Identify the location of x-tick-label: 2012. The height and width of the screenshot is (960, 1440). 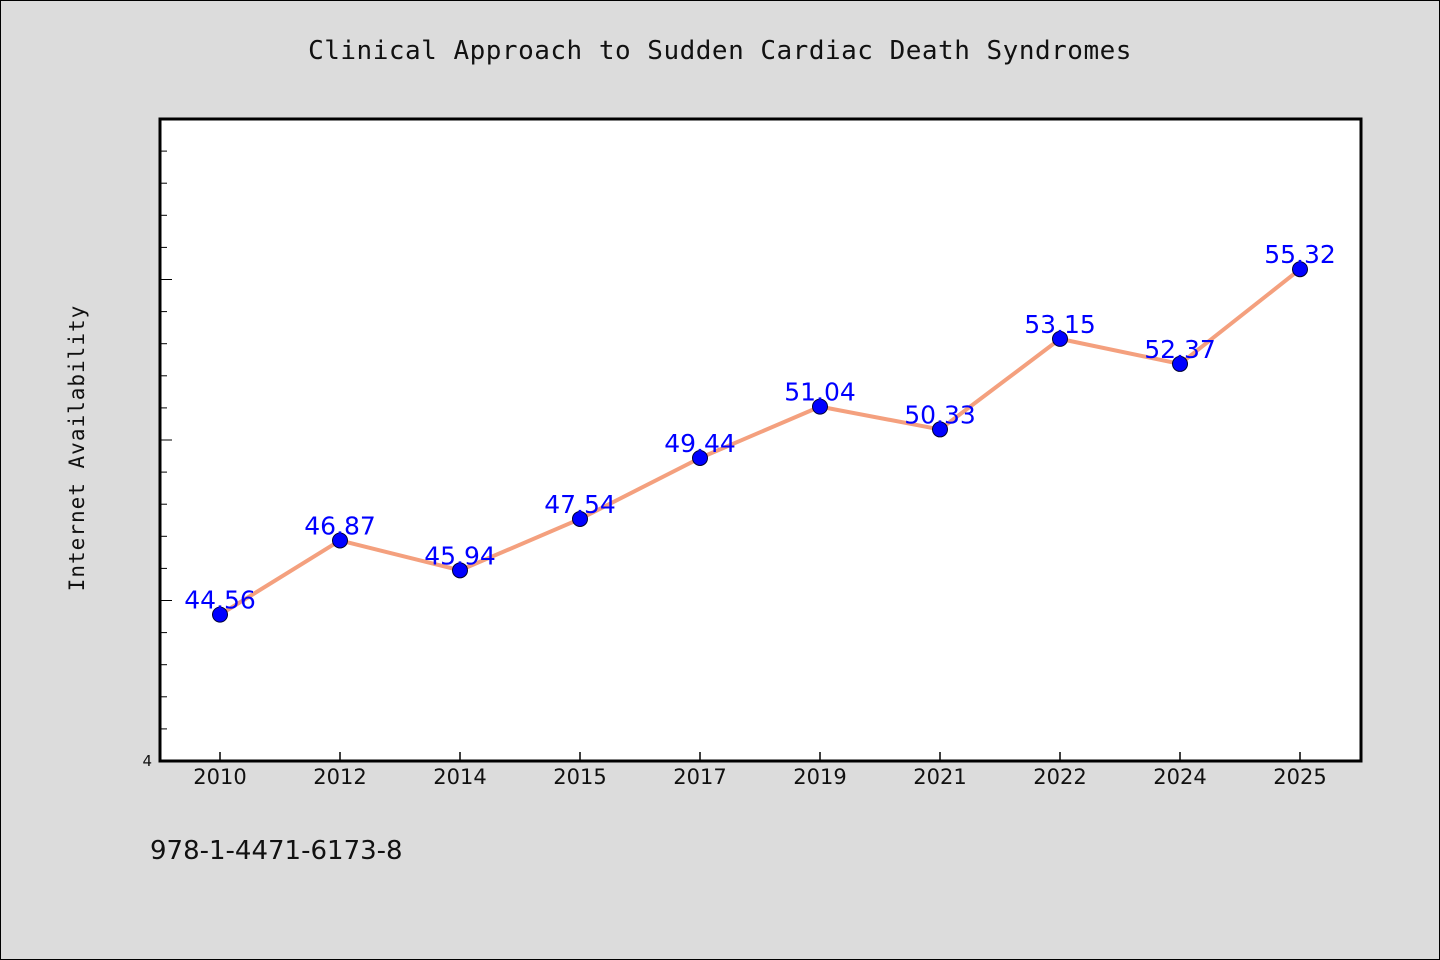
(339, 777).